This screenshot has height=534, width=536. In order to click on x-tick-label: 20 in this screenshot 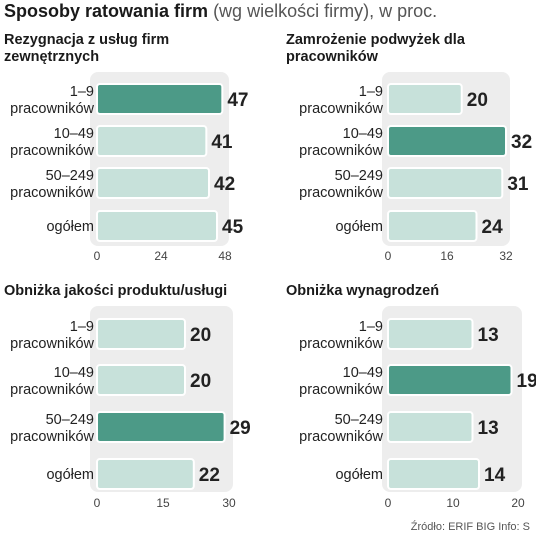, I will do `click(518, 503)`.